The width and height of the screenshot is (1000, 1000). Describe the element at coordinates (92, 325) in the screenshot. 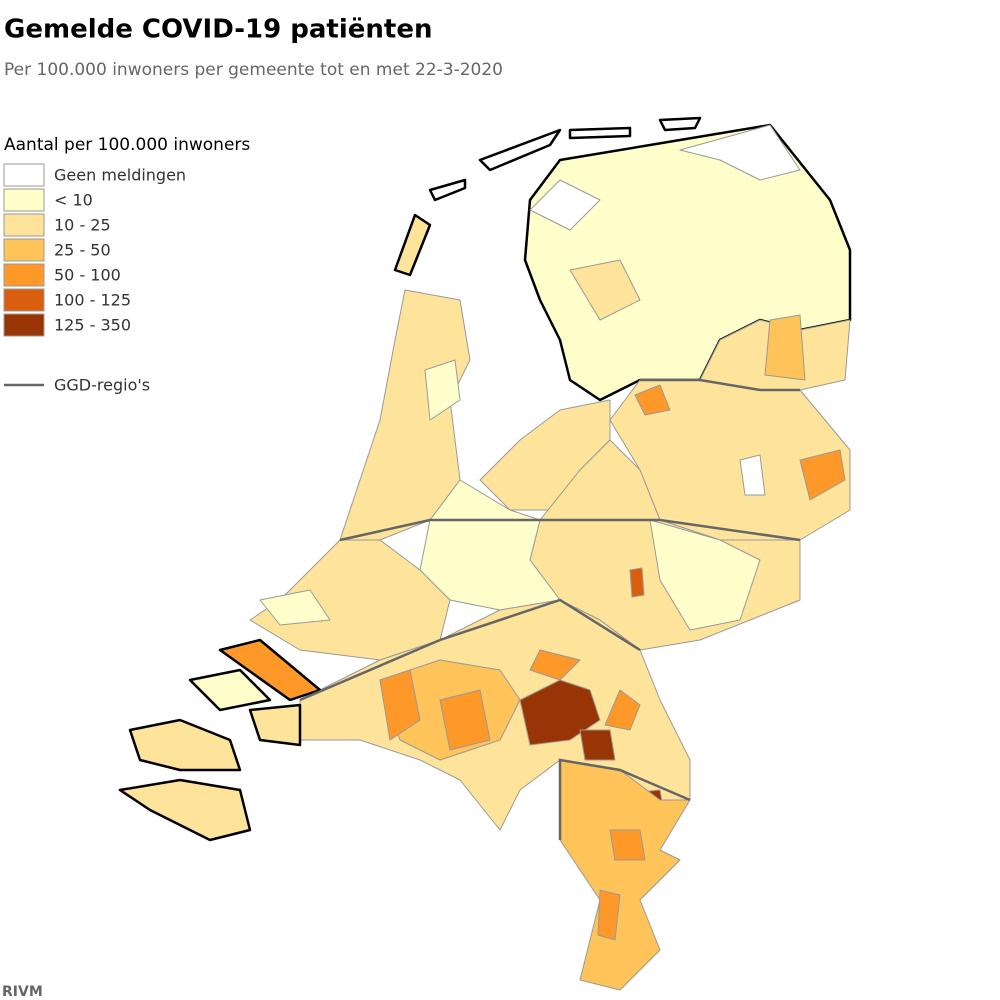

I see `legend-label: 125 - 350` at that location.